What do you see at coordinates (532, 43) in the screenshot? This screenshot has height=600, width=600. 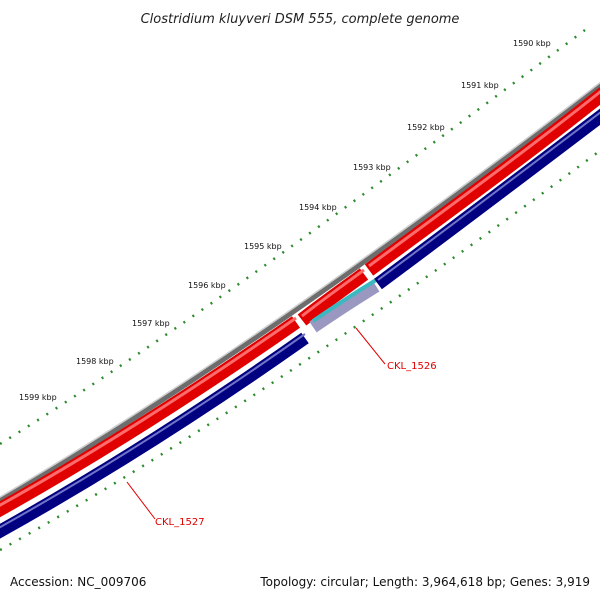 I see `ruler-label: 1590 kbp` at bounding box center [532, 43].